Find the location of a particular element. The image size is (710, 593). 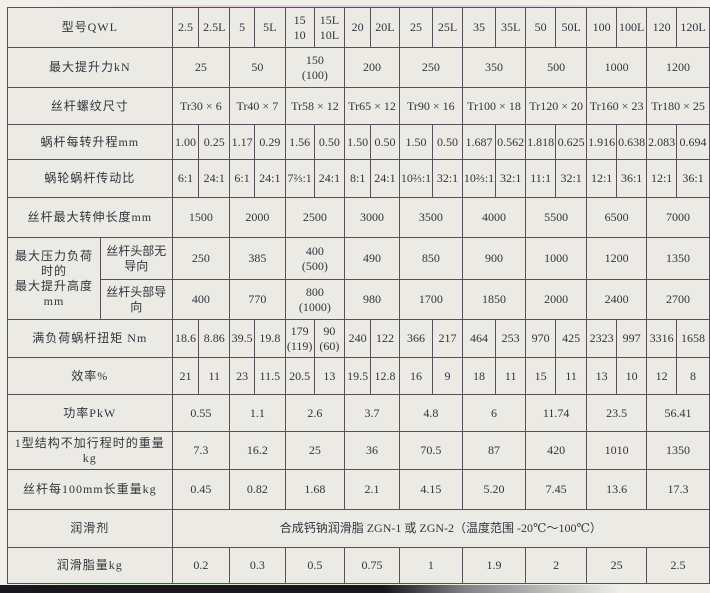

table-cell: 1010 is located at coordinates (617, 450).